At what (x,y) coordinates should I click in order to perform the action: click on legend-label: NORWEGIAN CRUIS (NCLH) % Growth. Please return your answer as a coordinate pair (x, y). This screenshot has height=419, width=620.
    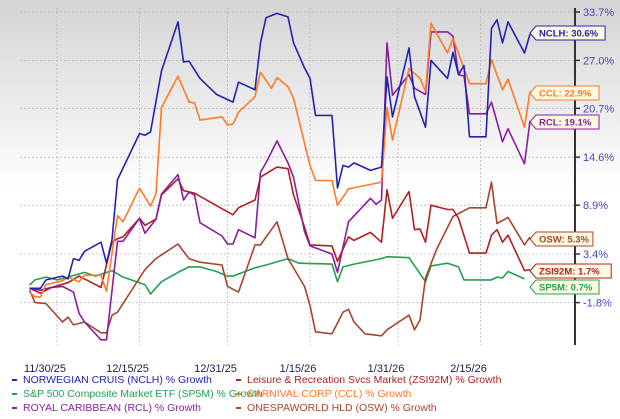
    Looking at the image, I should click on (117, 380).